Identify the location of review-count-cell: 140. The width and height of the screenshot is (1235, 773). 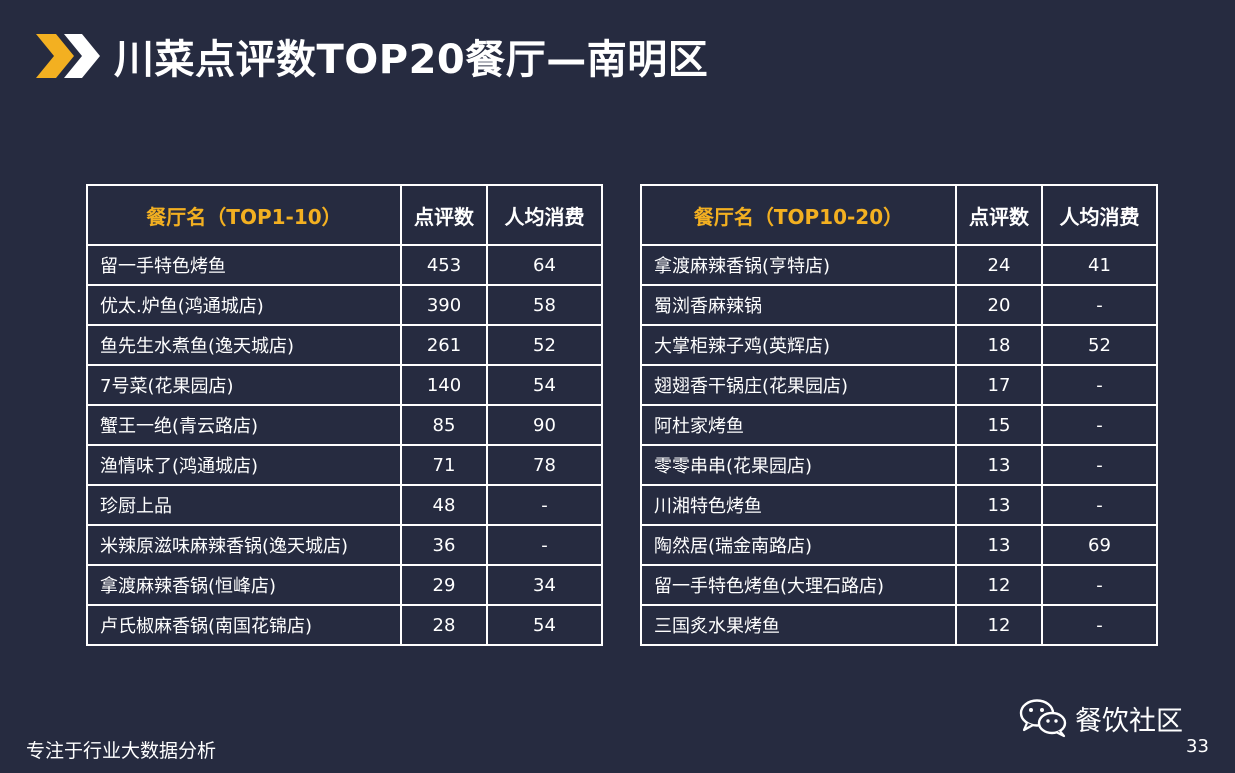
(444, 385).